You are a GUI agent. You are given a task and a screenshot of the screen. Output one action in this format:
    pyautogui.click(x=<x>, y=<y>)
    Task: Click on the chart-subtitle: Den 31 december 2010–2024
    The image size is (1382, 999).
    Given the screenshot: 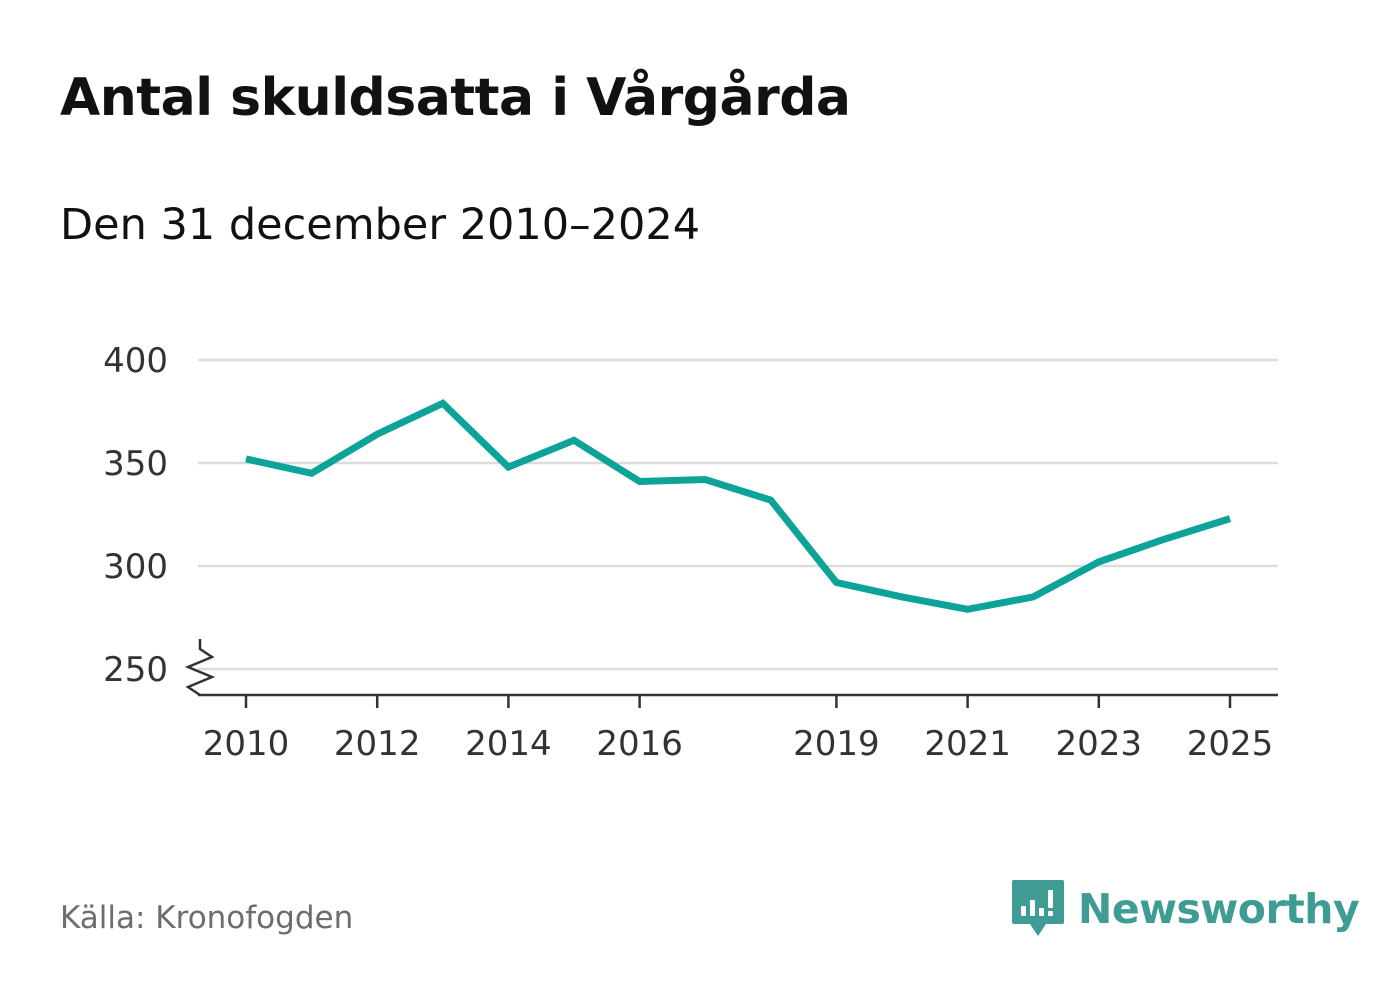 What is the action you would take?
    pyautogui.click(x=380, y=225)
    